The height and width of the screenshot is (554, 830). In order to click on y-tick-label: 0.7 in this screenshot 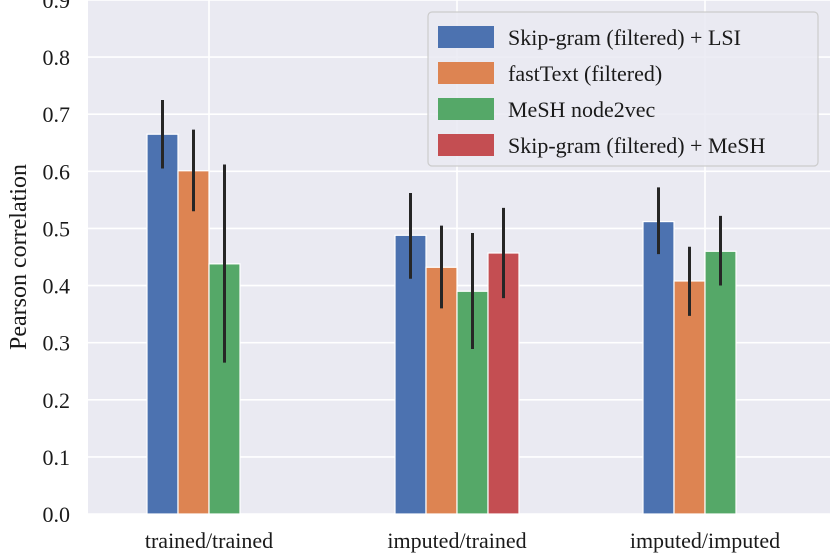, I will do `click(57, 114)`.